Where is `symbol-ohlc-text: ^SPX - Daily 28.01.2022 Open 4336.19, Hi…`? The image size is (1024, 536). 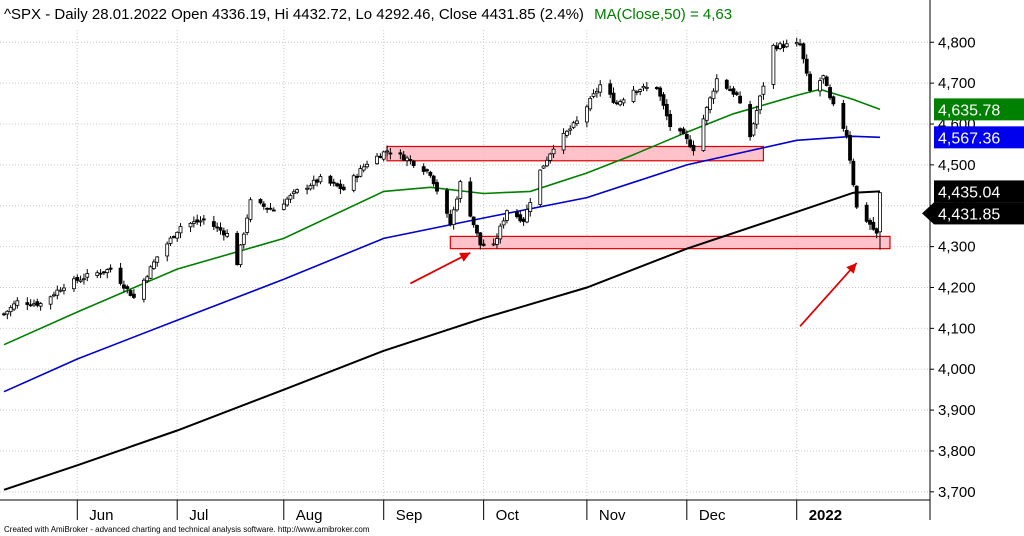 symbol-ohlc-text: ^SPX - Daily 28.01.2022 Open 4336.19, Hi… is located at coordinates (294, 14).